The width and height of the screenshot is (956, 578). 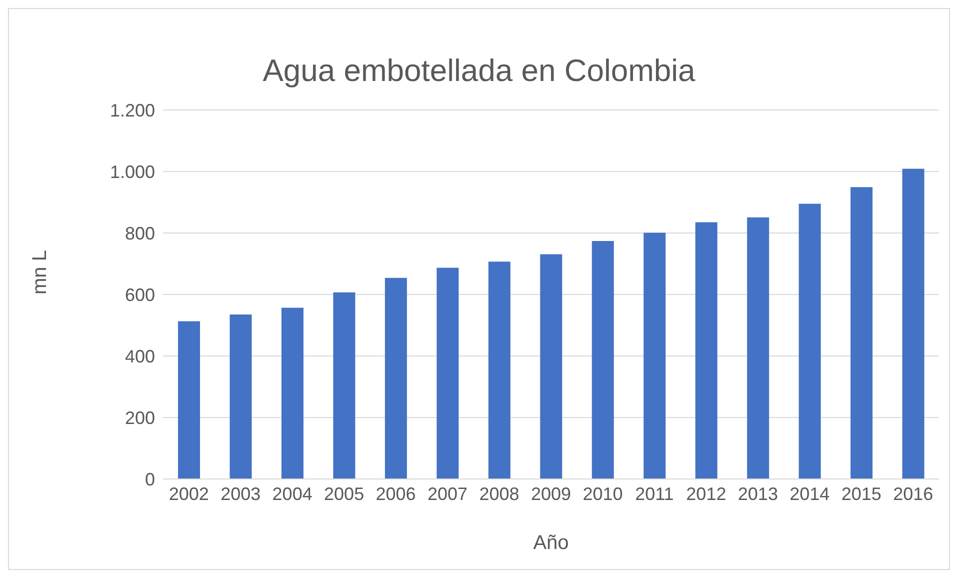 I want to click on x-tick-label: 2002, so click(x=188, y=494).